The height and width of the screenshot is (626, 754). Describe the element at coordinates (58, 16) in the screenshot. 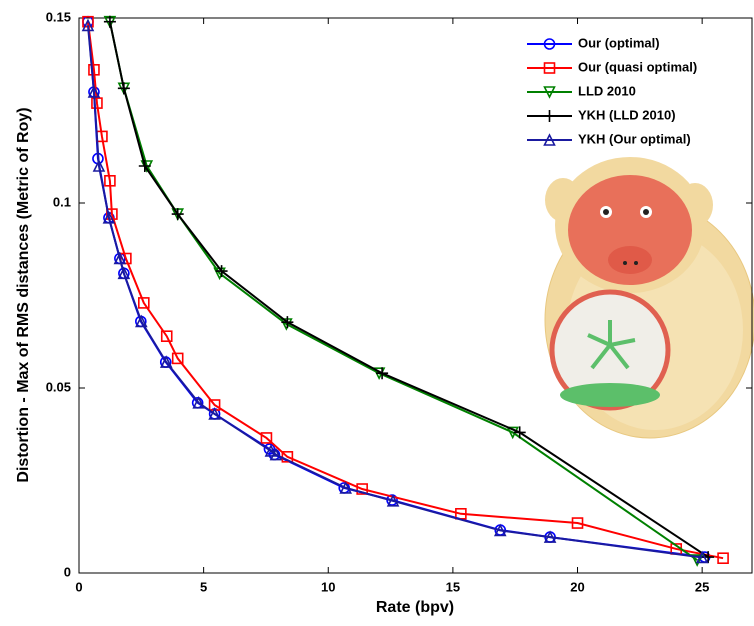

I see `y-tick-label: 0.15` at that location.